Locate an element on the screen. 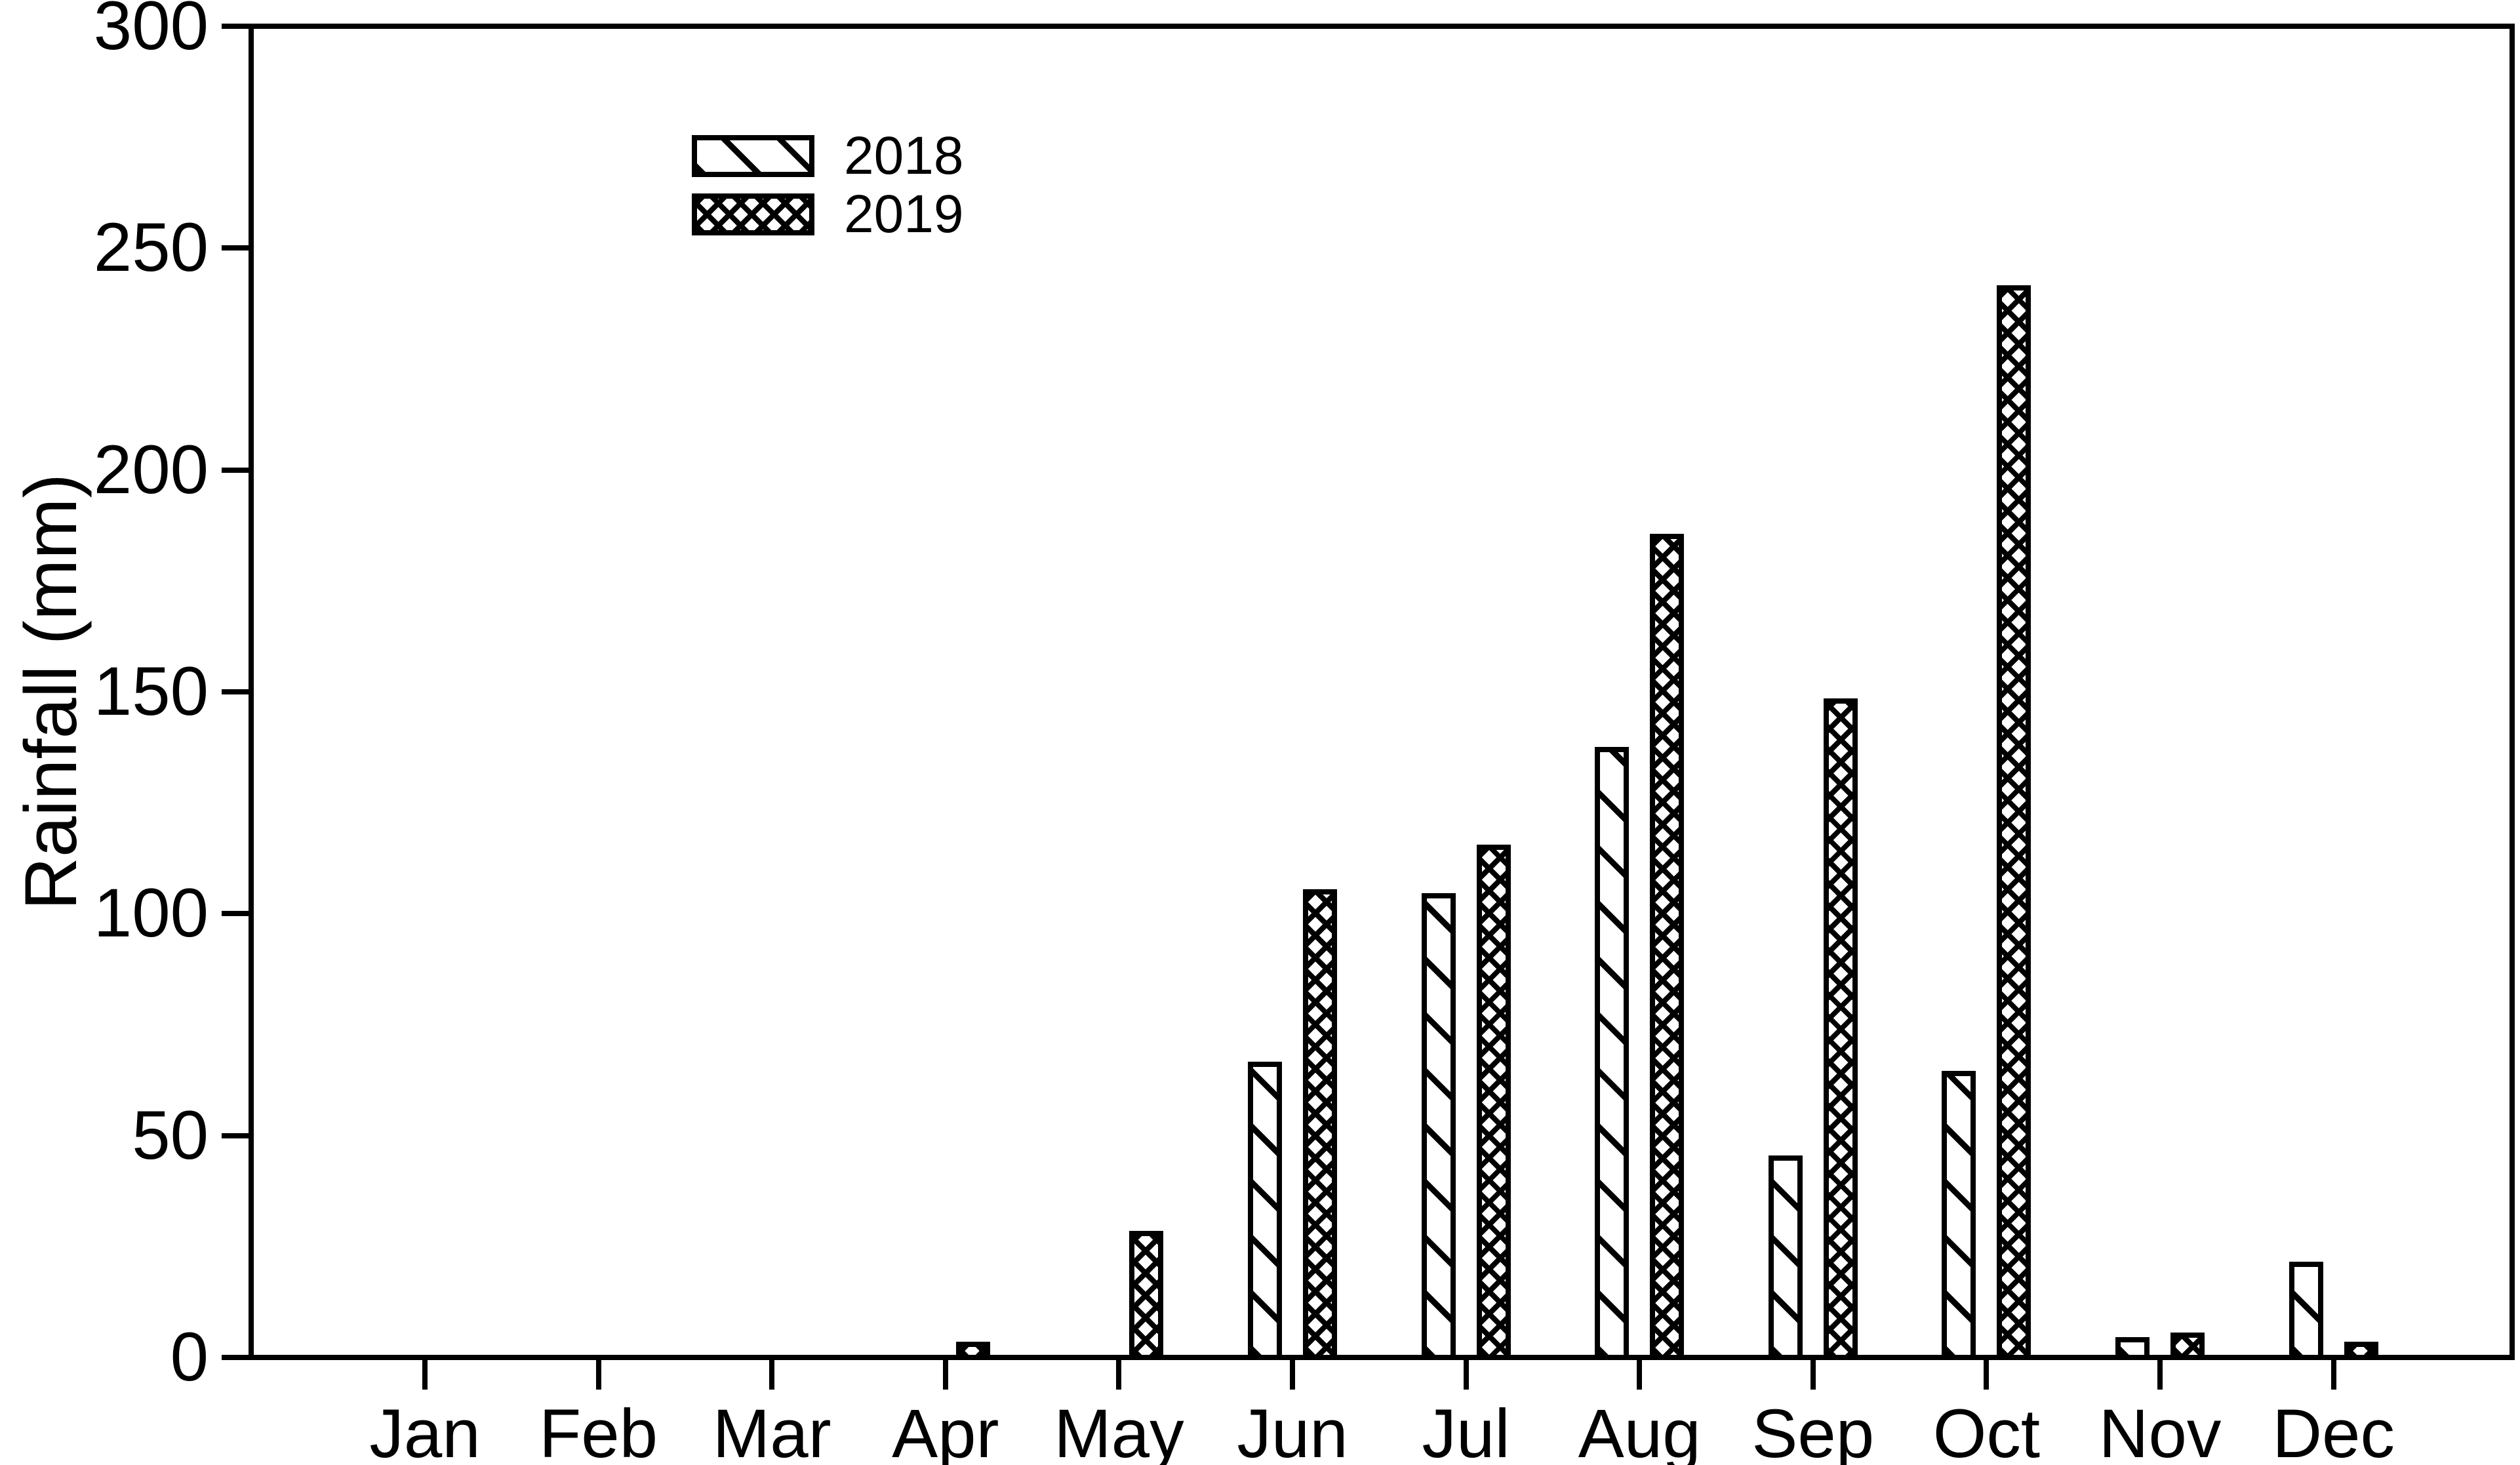 The width and height of the screenshot is (2520, 1465). y-tick-label-150: 150 is located at coordinates (151, 692).